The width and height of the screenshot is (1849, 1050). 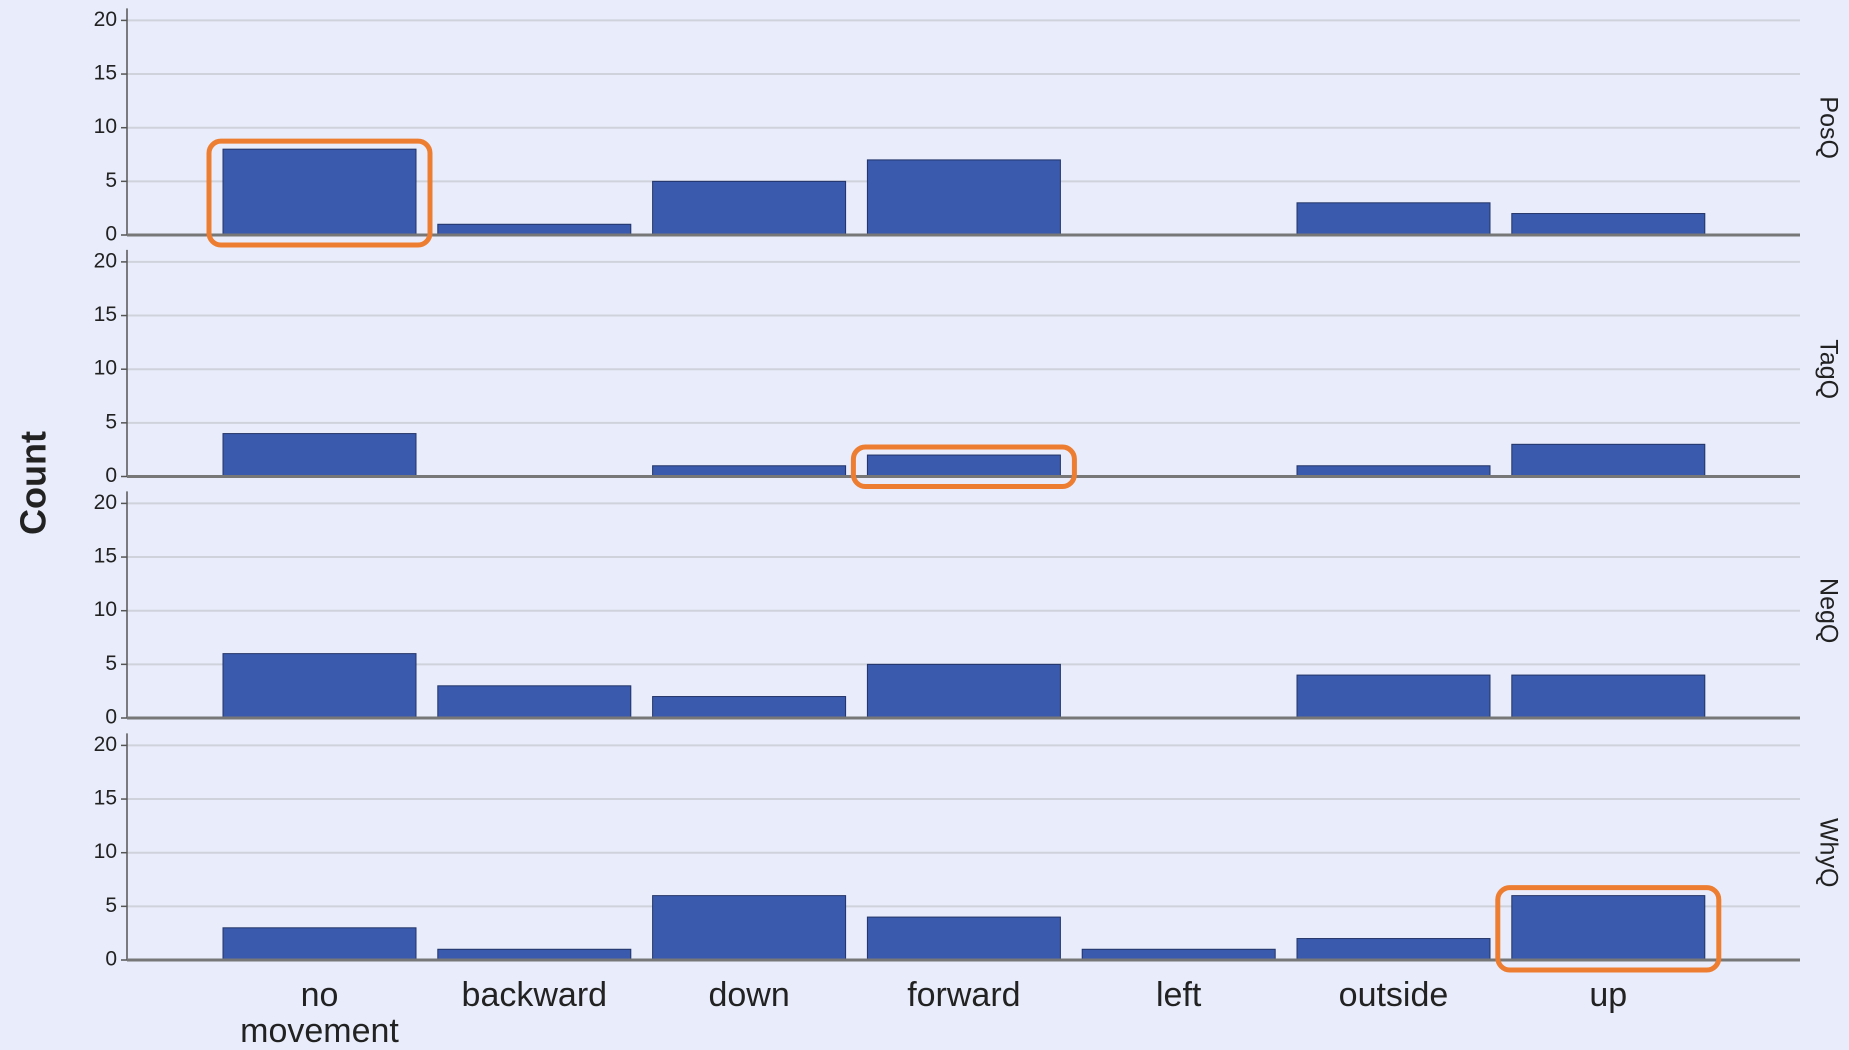 I want to click on x-tick-label: up, so click(x=1608, y=995).